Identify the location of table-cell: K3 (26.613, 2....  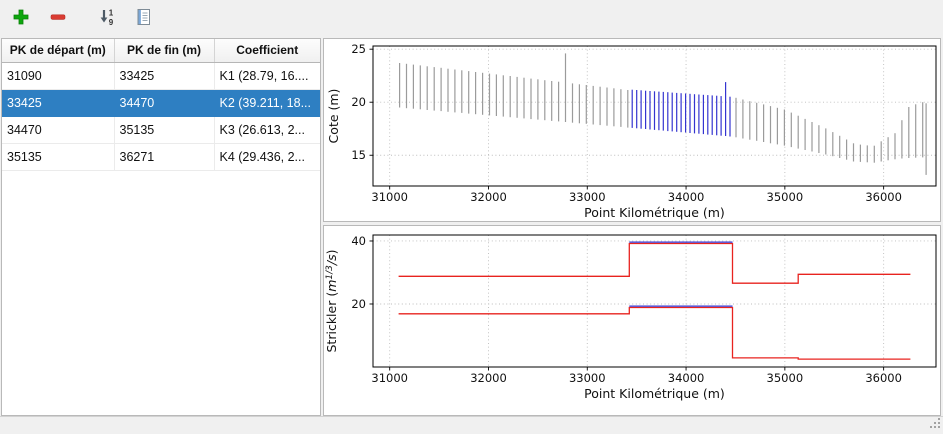
(267, 130).